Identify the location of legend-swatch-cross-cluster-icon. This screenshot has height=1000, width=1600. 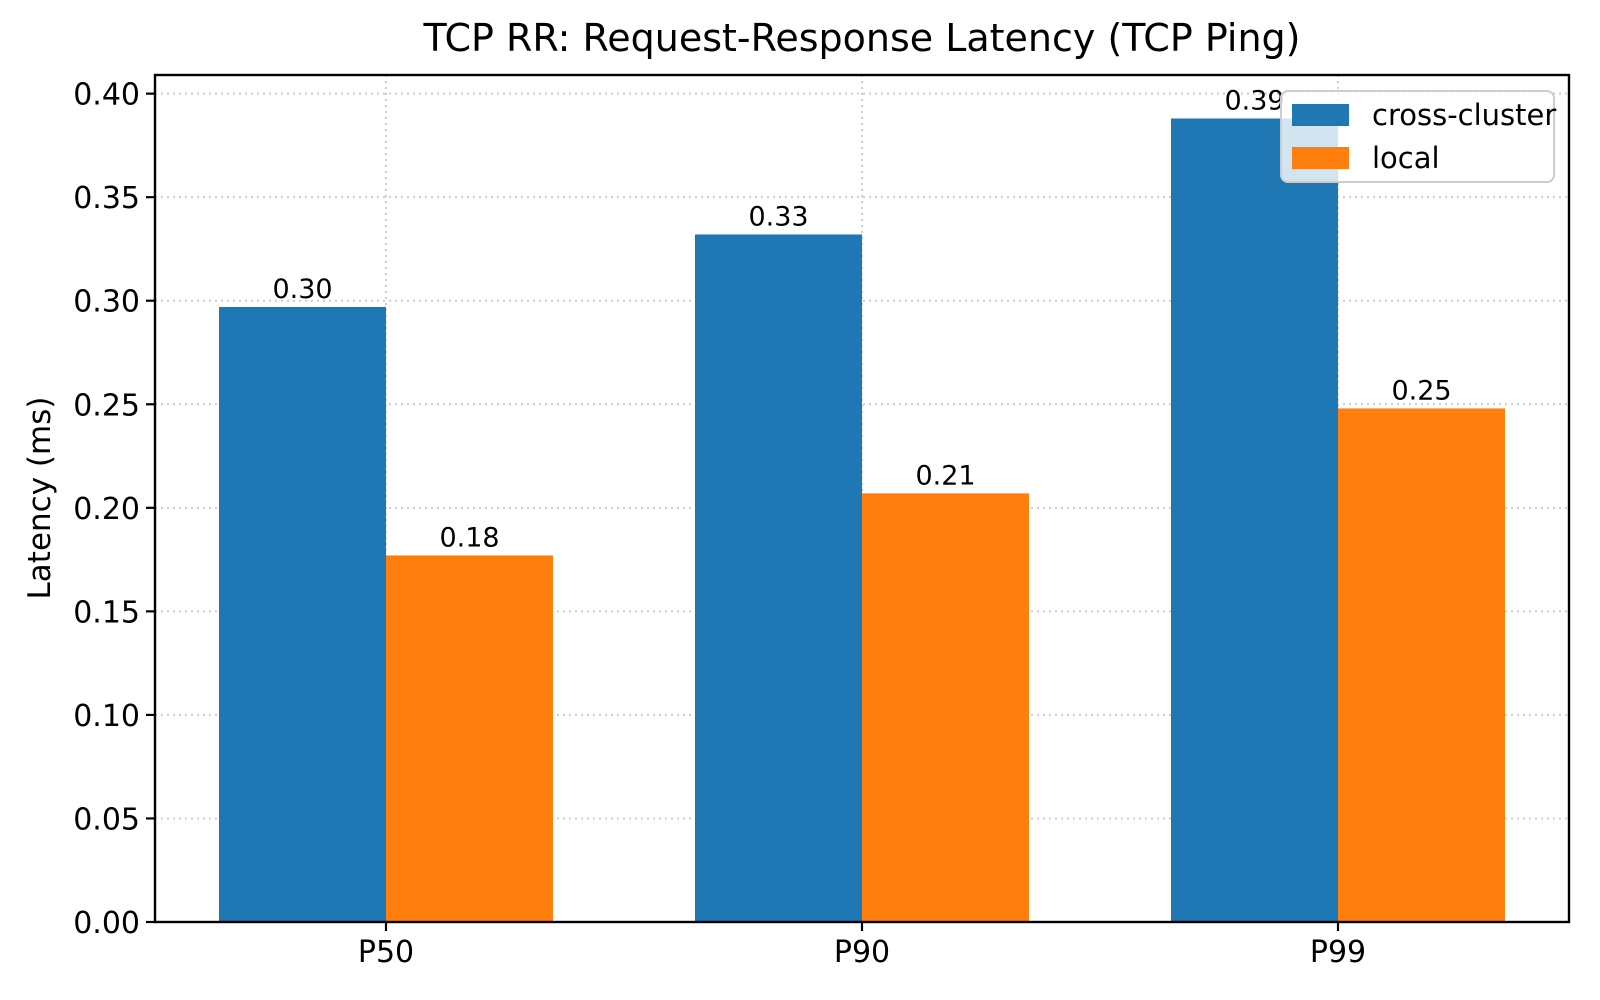
(1320, 115).